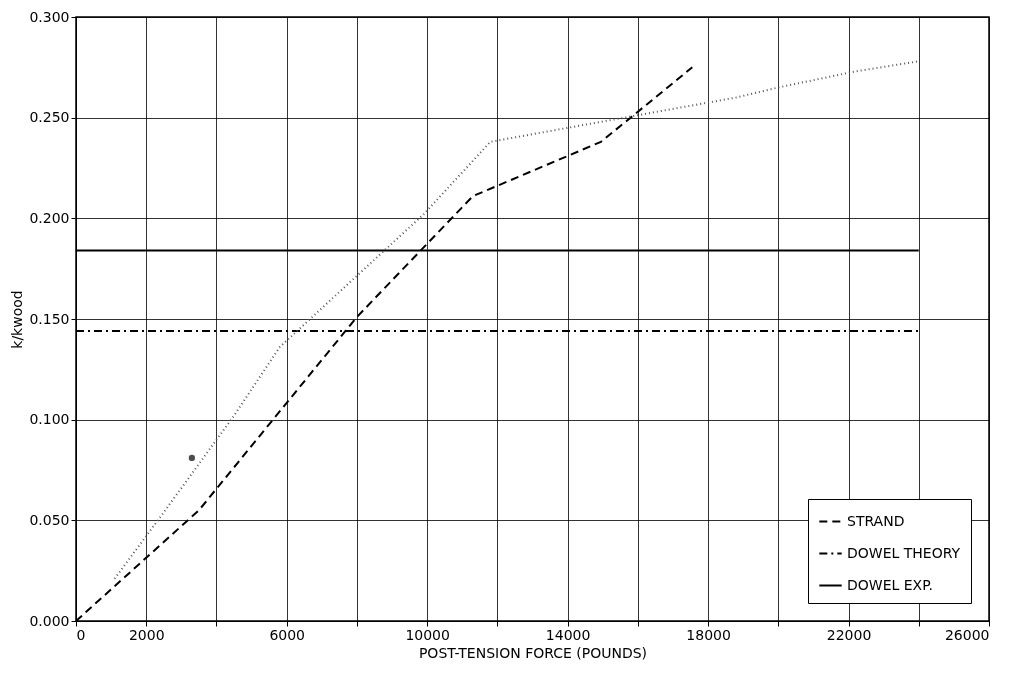  Describe the element at coordinates (49, 217) in the screenshot. I see `y-tick-label: 0.200` at that location.